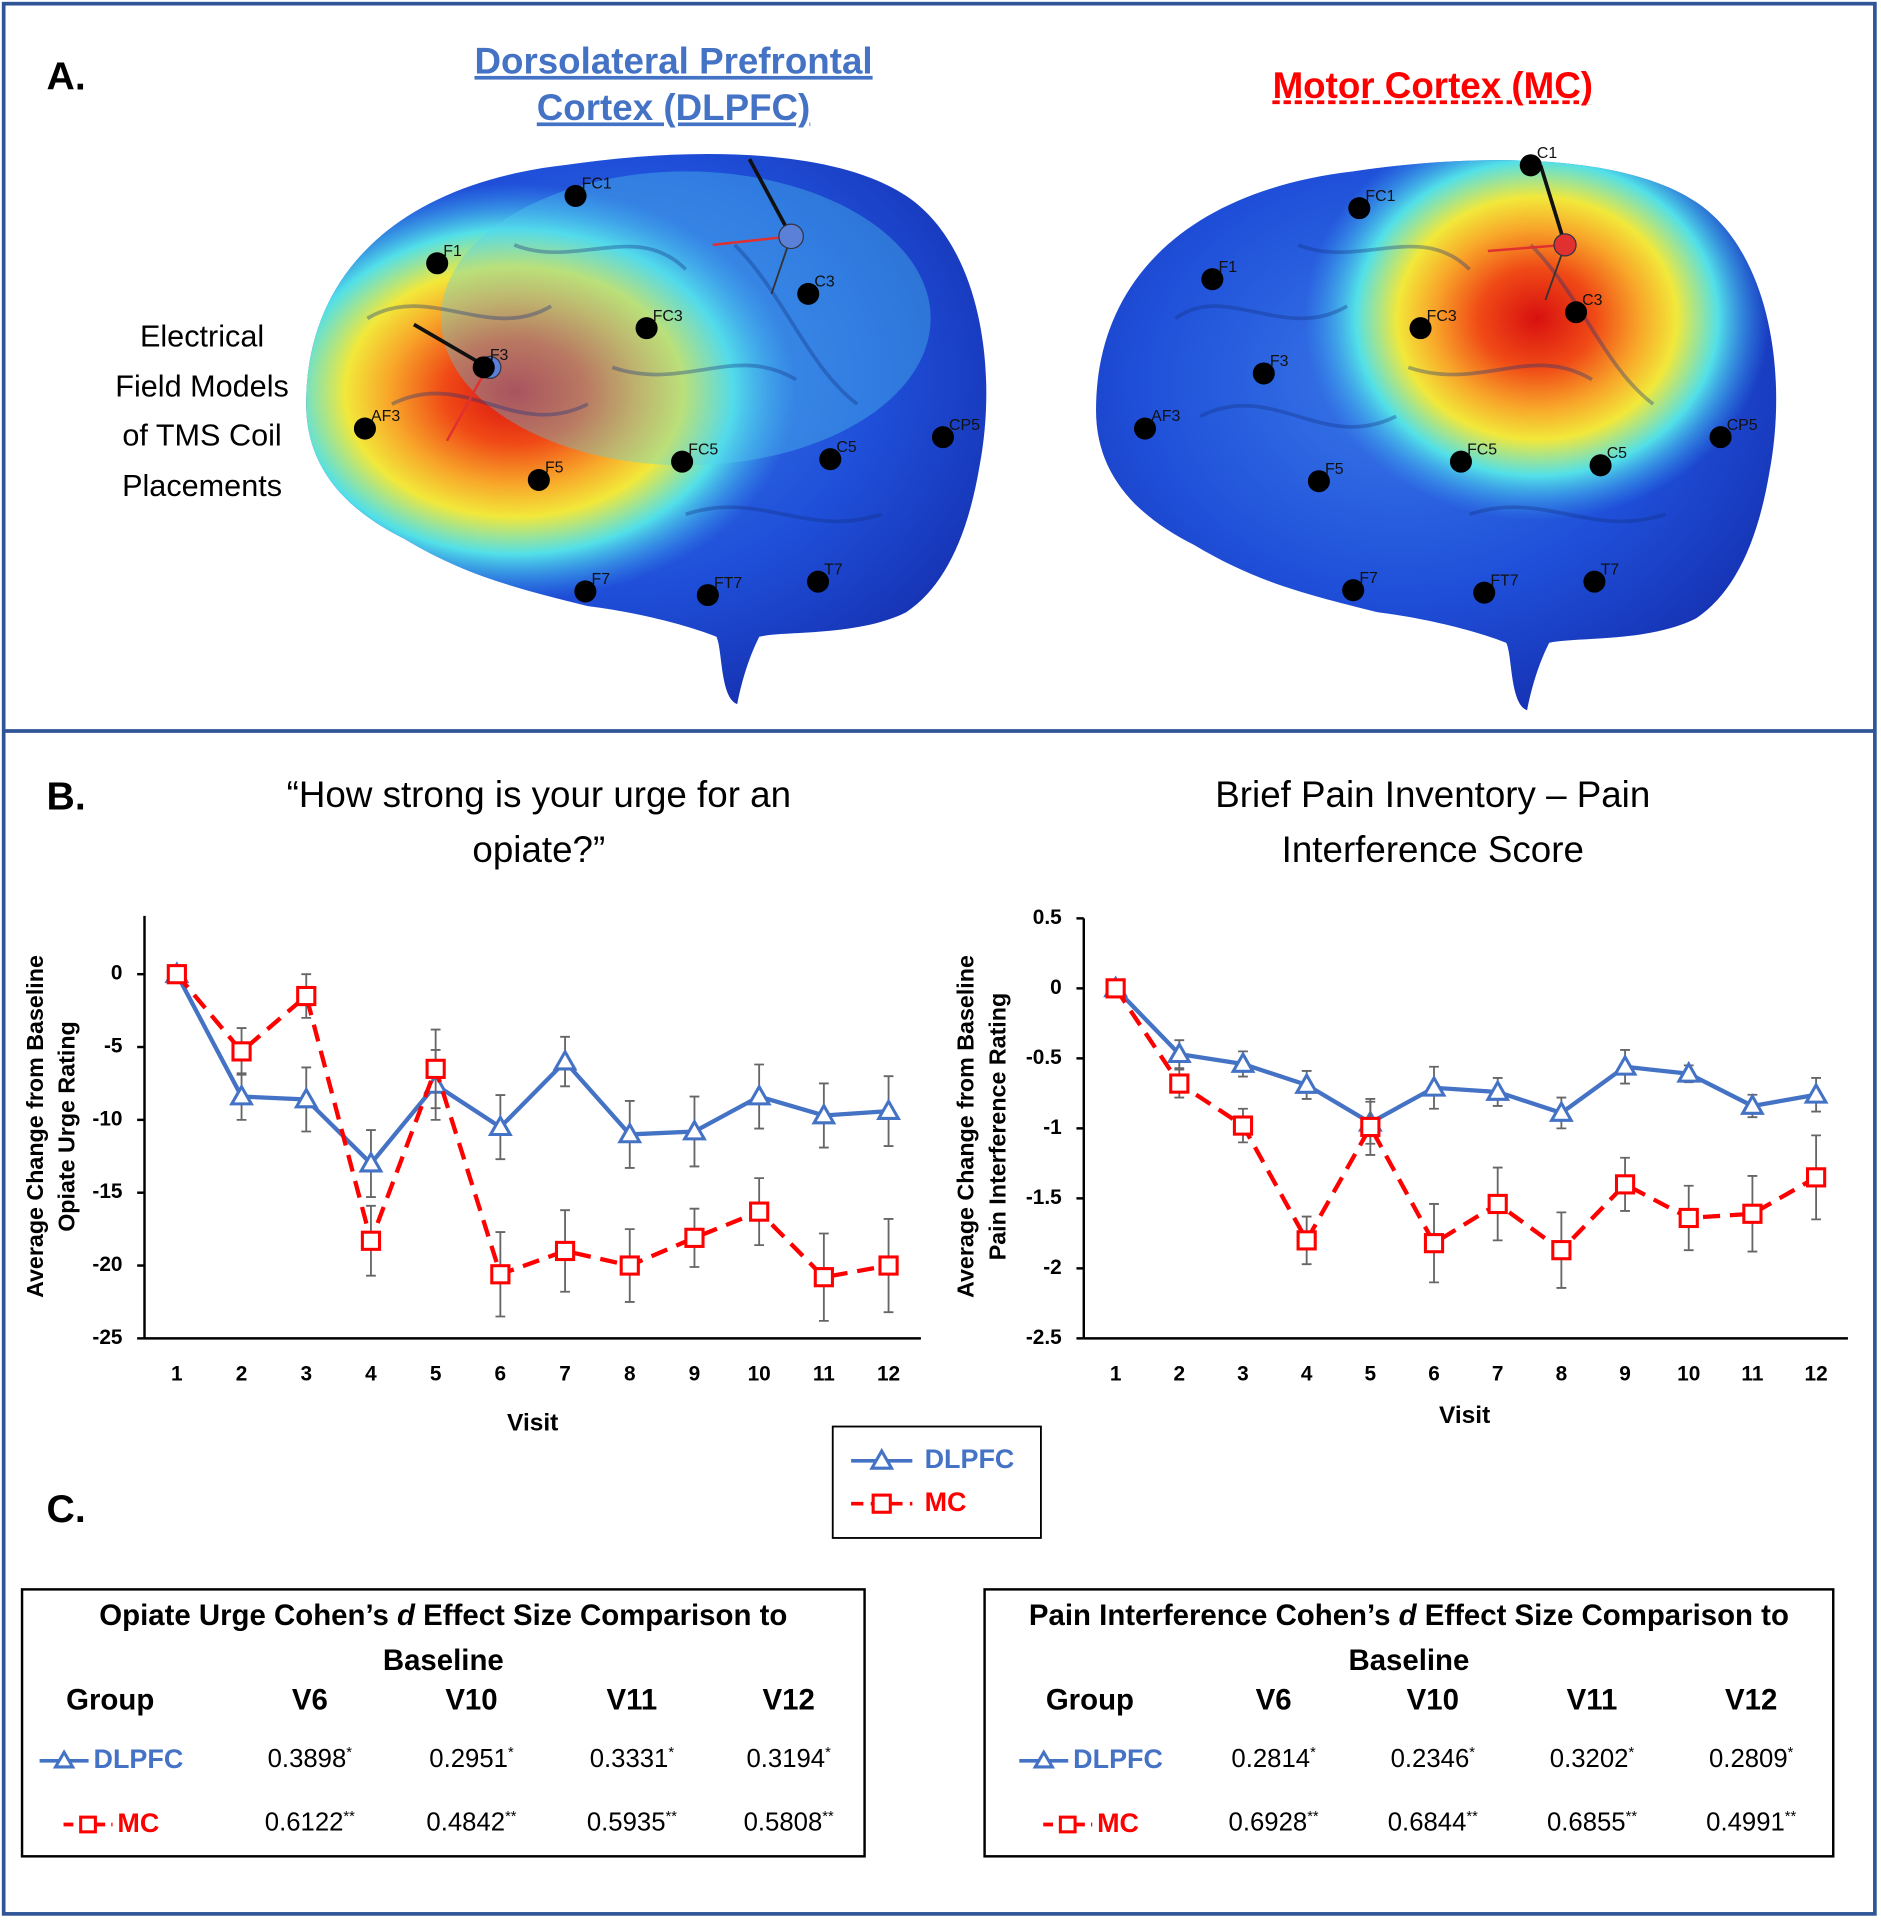  What do you see at coordinates (695, 1374) in the screenshot?
I see `x-tick-label: 9` at bounding box center [695, 1374].